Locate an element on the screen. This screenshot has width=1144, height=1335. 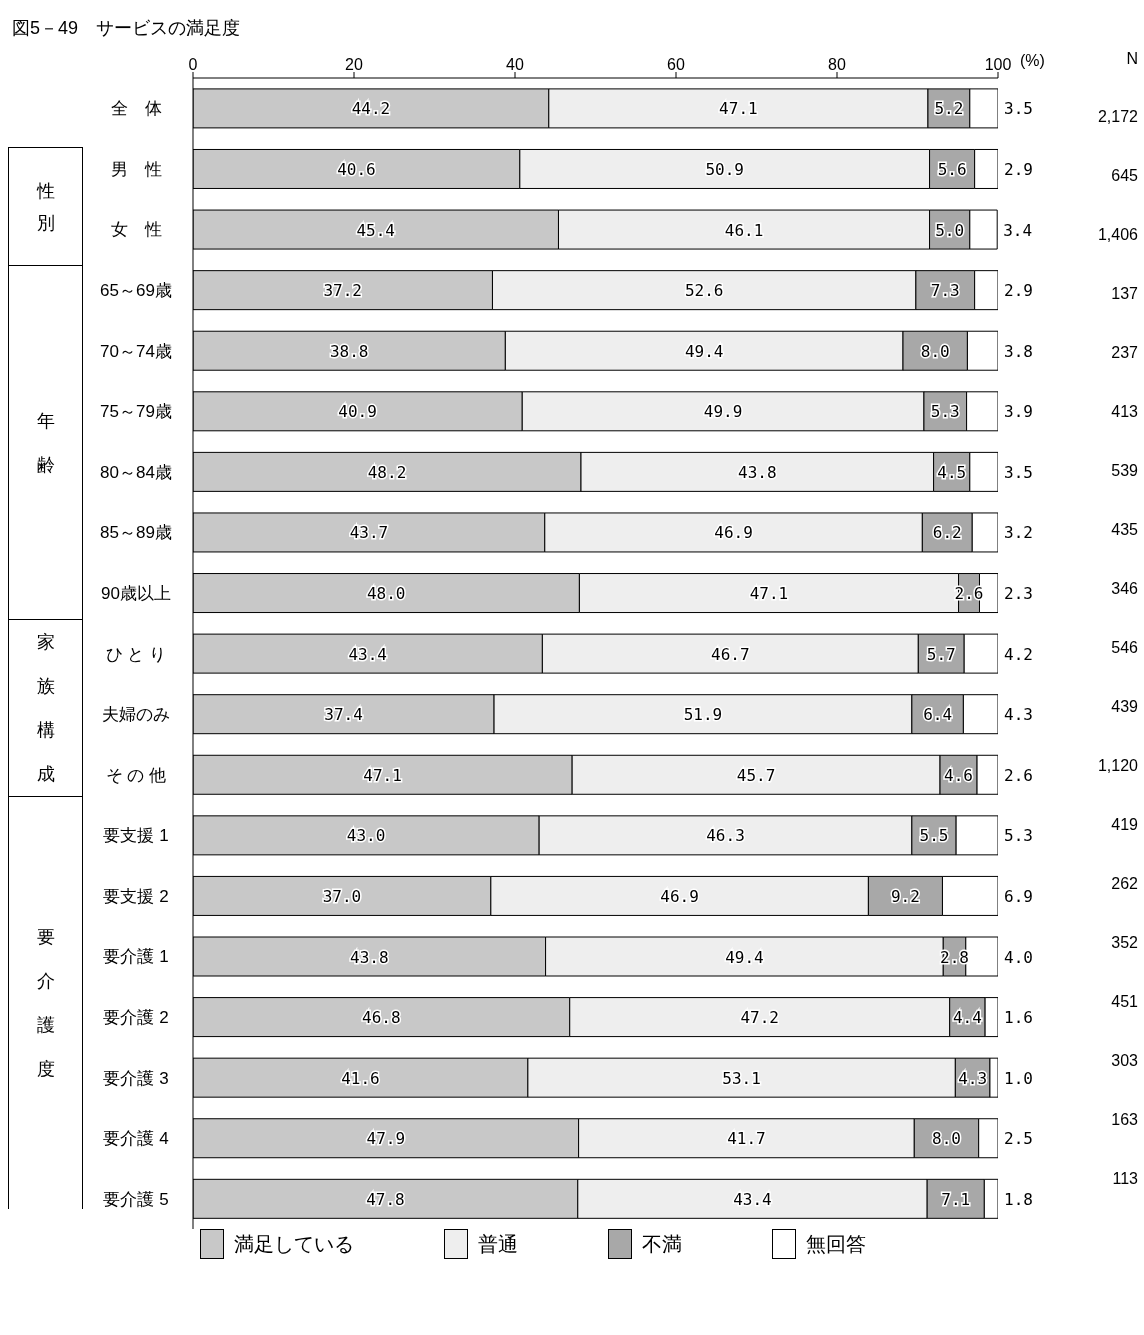
data-label: 4.0 is located at coordinates (1018, 957).